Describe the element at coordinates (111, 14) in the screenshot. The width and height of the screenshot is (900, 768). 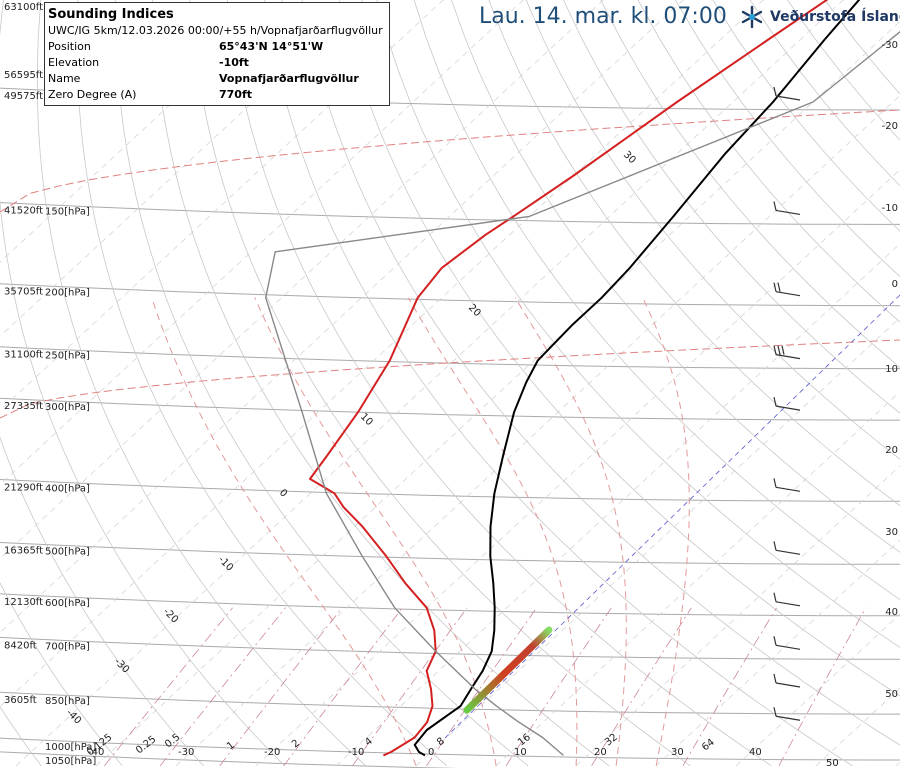
I see `panel-title: Sounding Indices` at that location.